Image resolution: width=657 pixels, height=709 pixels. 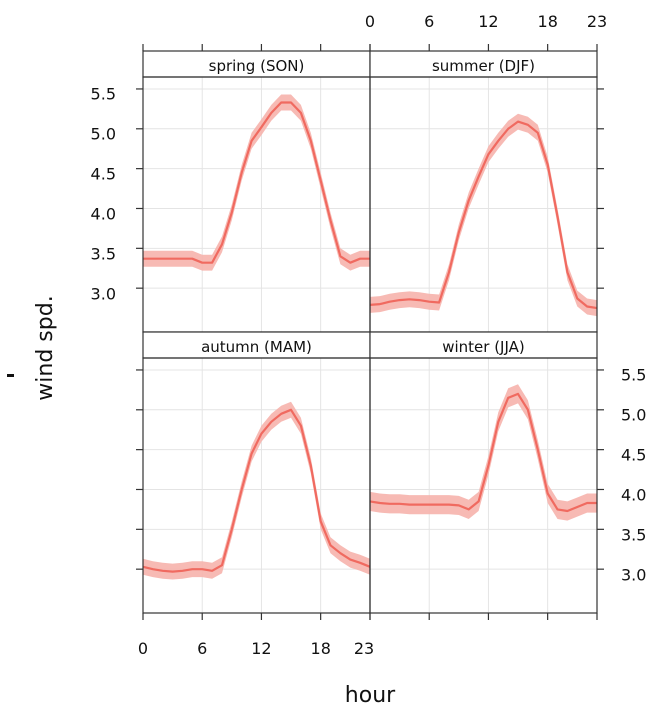 I want to click on strip-label-winter: winter (JJA), so click(x=483, y=347).